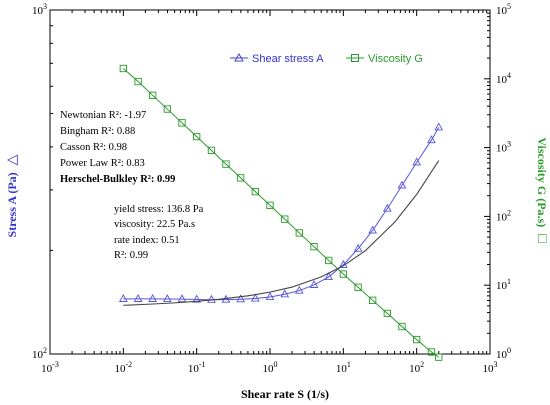 The width and height of the screenshot is (550, 405). I want to click on fit-line-herschel-bulkley: Herschel-Bulkley R²: 0.99, so click(117, 179).